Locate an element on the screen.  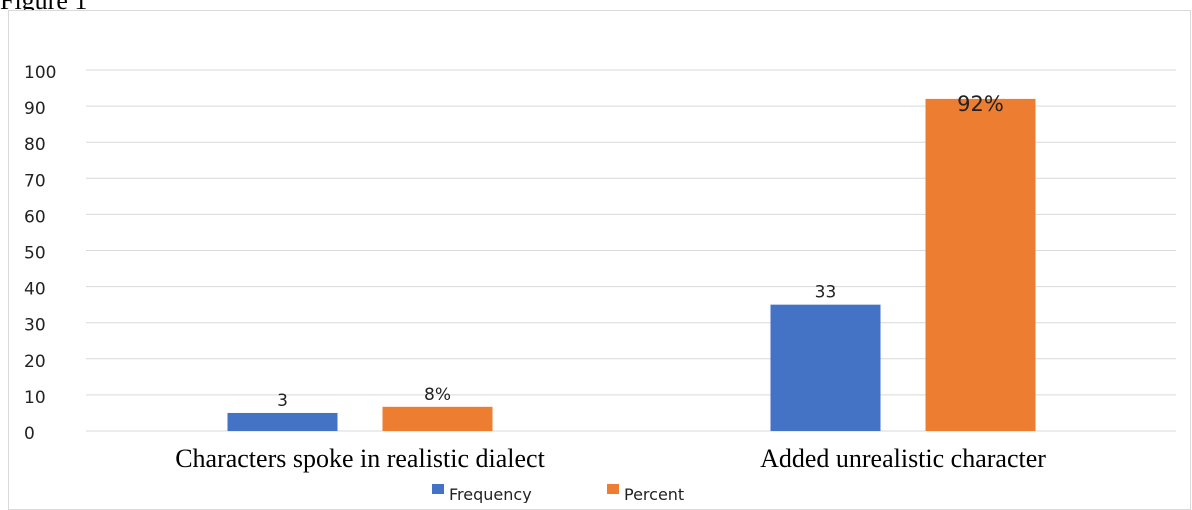
data-label: 3 is located at coordinates (282, 401).